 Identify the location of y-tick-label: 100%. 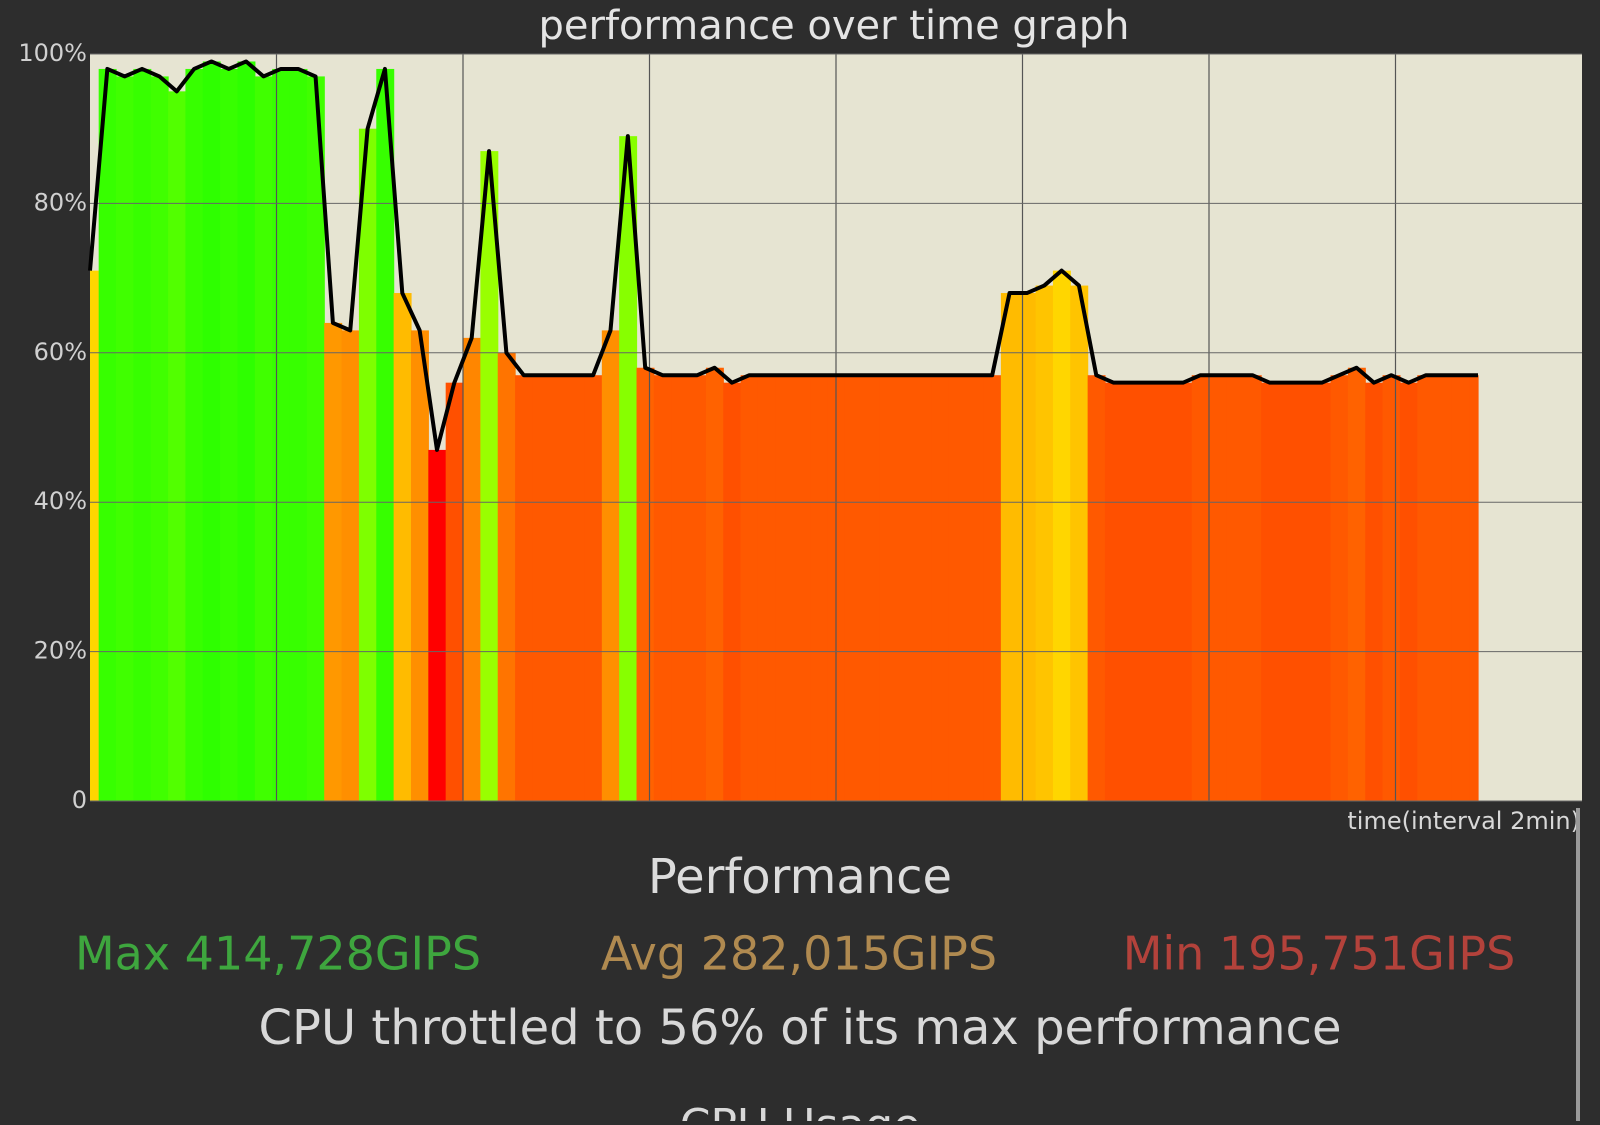
(52, 53).